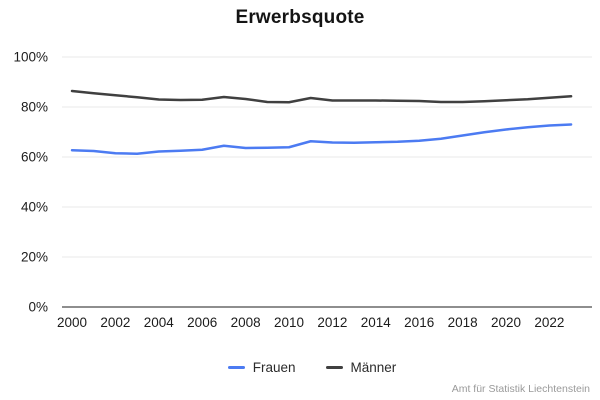 The image size is (600, 400). What do you see at coordinates (38, 307) in the screenshot?
I see `y-tick-label: 0%` at bounding box center [38, 307].